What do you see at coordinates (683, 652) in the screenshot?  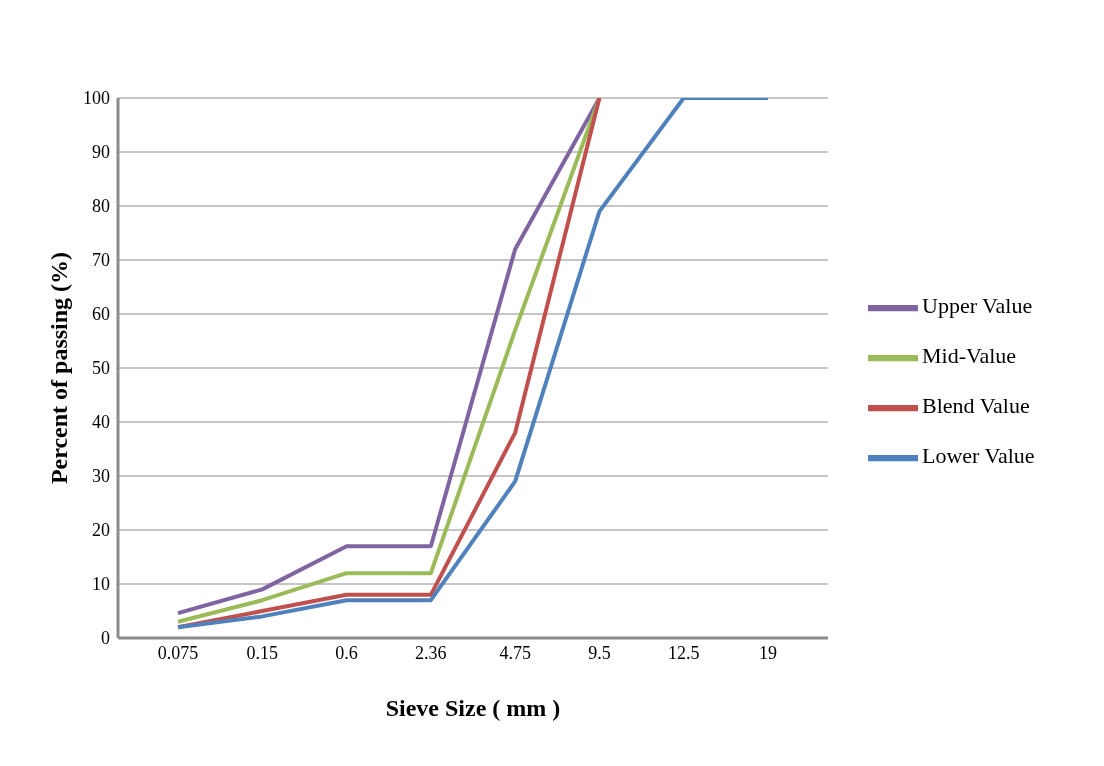 I see `x-tick-label: 12.5` at bounding box center [683, 652].